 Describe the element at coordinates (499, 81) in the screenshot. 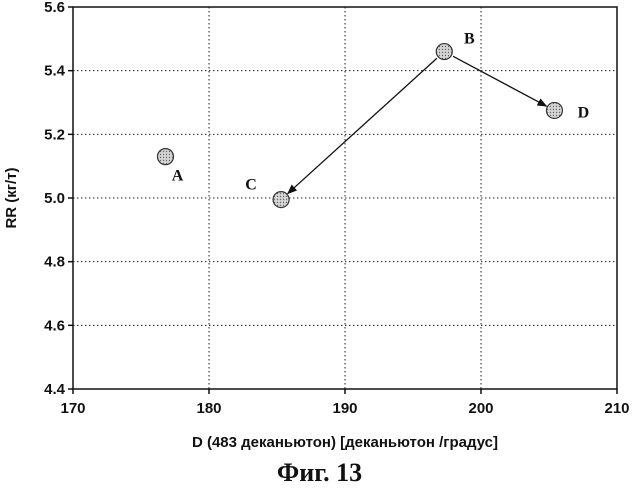

I see `arrow-B-D` at that location.